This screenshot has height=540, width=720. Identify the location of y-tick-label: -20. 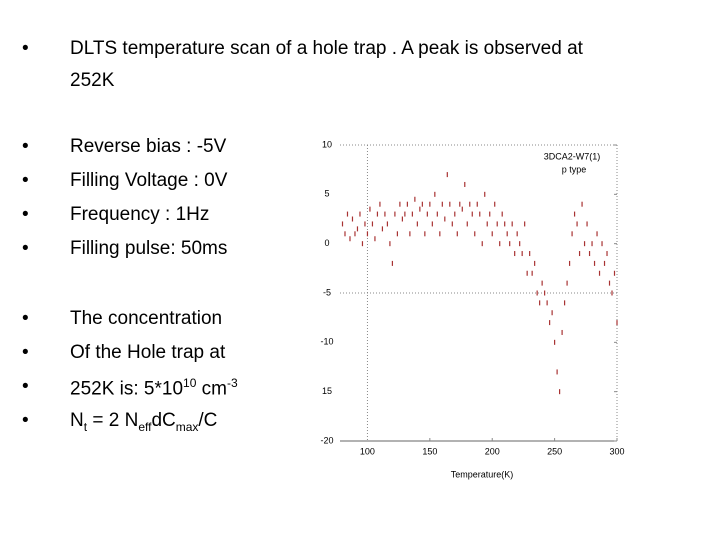
(326, 440).